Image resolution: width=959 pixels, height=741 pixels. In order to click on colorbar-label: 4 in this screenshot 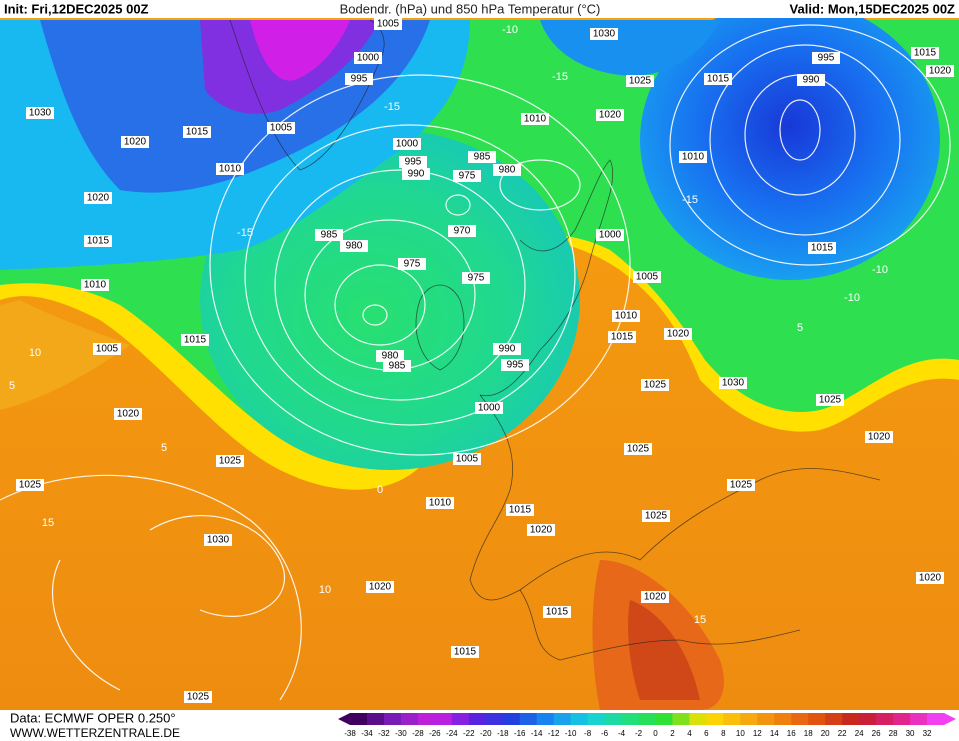, I will do `click(689, 733)`.